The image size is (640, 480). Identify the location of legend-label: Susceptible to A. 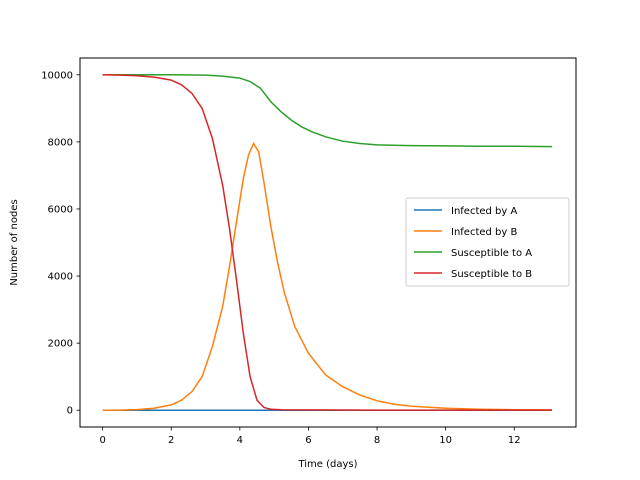
(491, 253).